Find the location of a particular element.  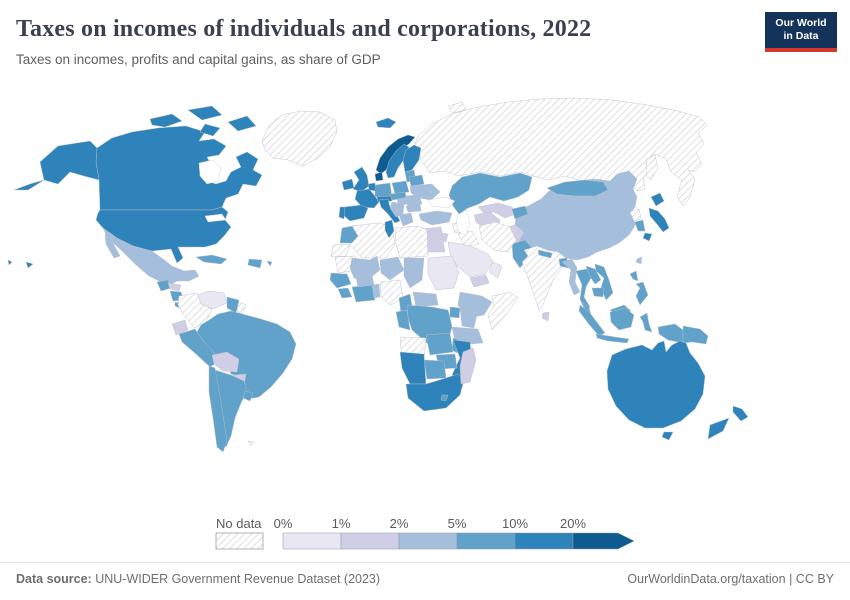

region-madagascar is located at coordinates (468, 366).